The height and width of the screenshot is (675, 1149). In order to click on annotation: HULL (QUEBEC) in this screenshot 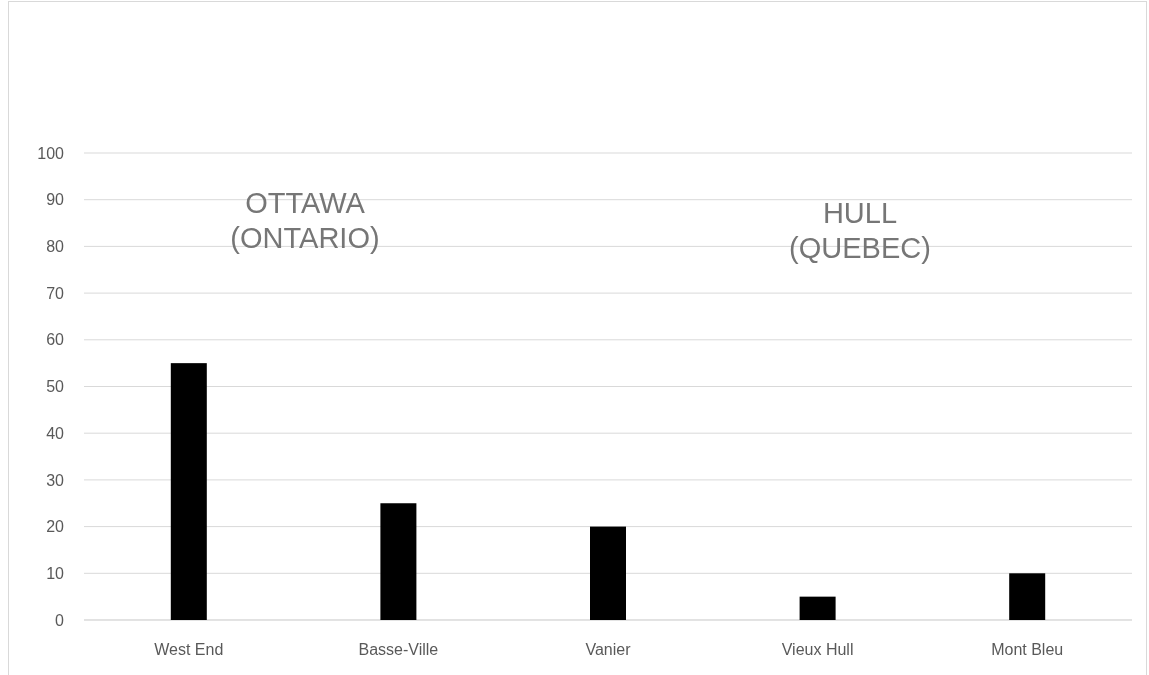, I will do `click(860, 230)`.